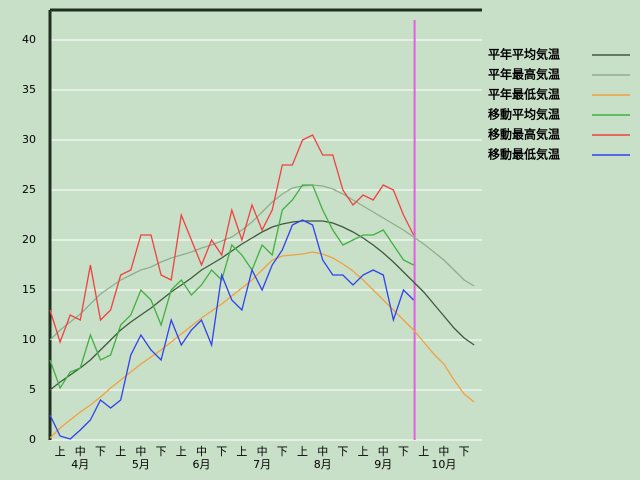  I want to click on month-label: 6月, so click(202, 464).